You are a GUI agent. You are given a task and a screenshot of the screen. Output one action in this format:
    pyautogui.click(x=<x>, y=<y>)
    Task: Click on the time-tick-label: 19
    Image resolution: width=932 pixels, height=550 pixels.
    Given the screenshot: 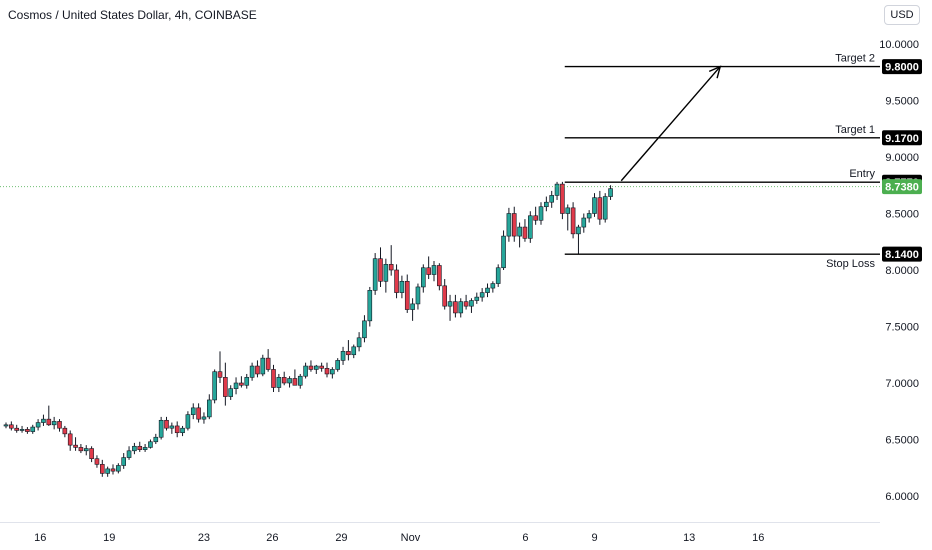 What is the action you would take?
    pyautogui.click(x=109, y=538)
    